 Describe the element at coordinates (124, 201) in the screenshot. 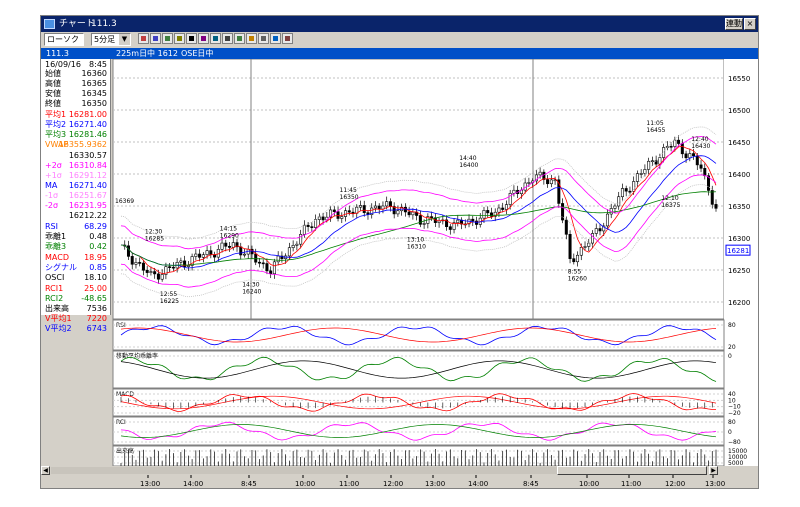

I see `annotation-price: 16369` at that location.